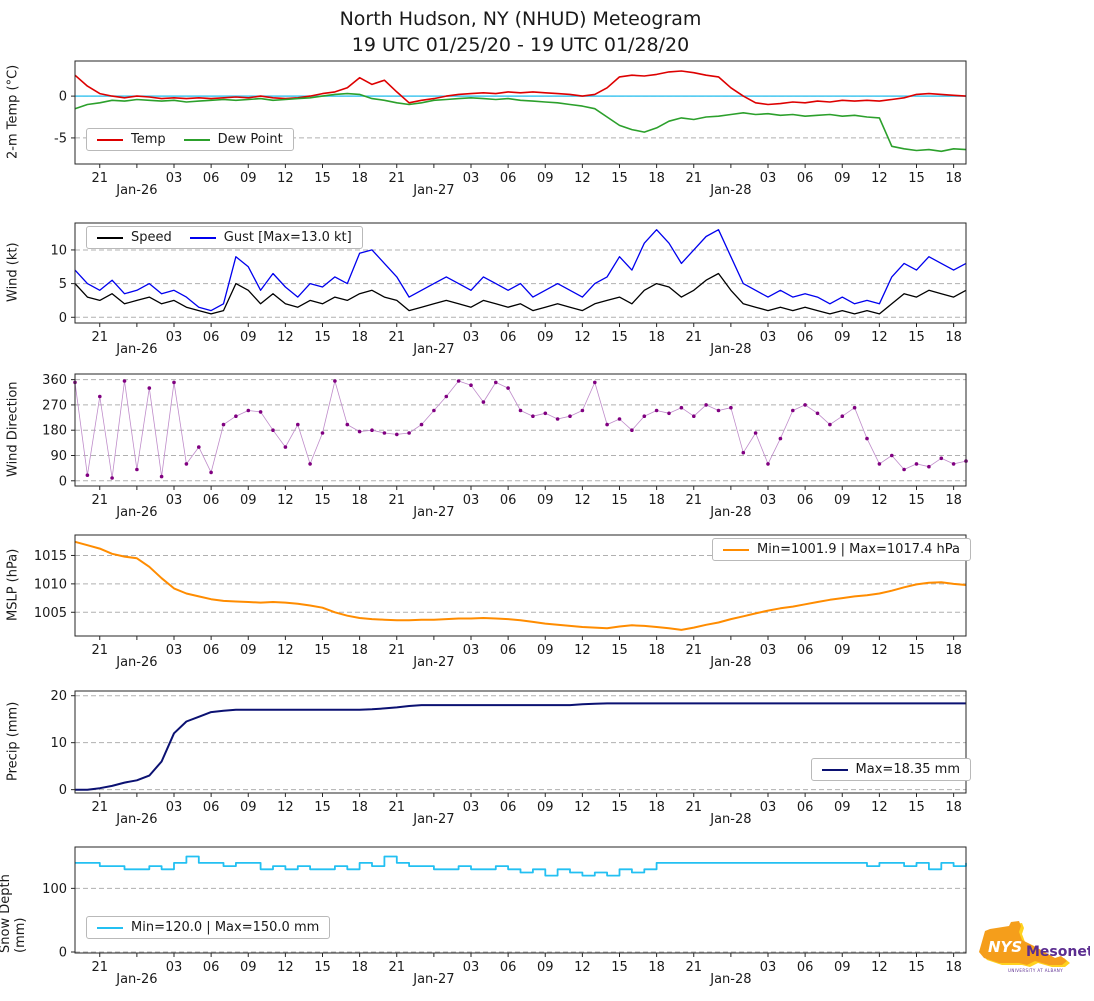 The width and height of the screenshot is (1094, 1001). What do you see at coordinates (151, 237) in the screenshot?
I see `legend-label-speed: Speed` at bounding box center [151, 237].